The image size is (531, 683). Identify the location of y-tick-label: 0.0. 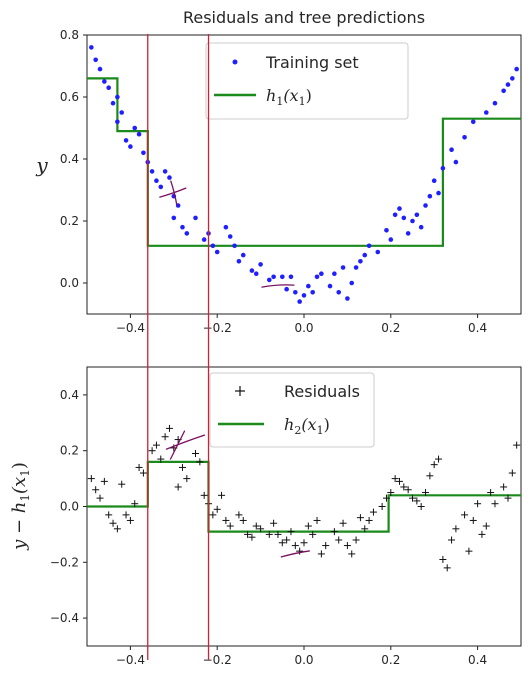
(69, 283).